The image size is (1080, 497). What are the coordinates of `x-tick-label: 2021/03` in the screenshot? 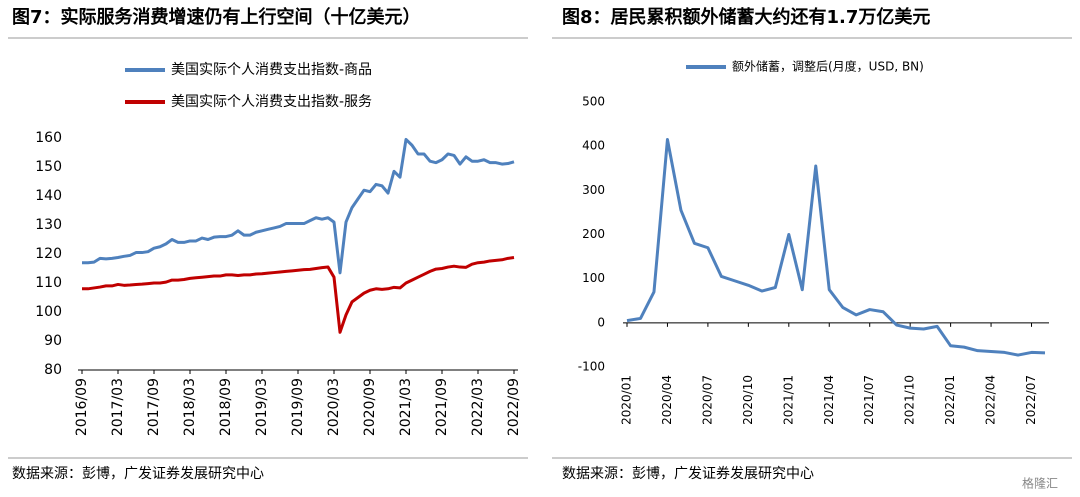 It's located at (406, 407).